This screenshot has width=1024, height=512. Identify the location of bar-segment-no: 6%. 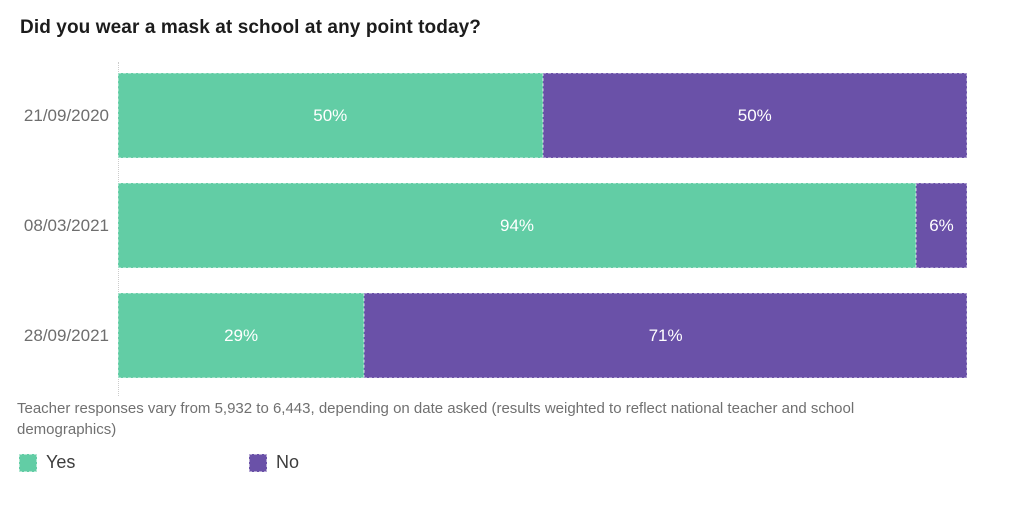
(941, 225).